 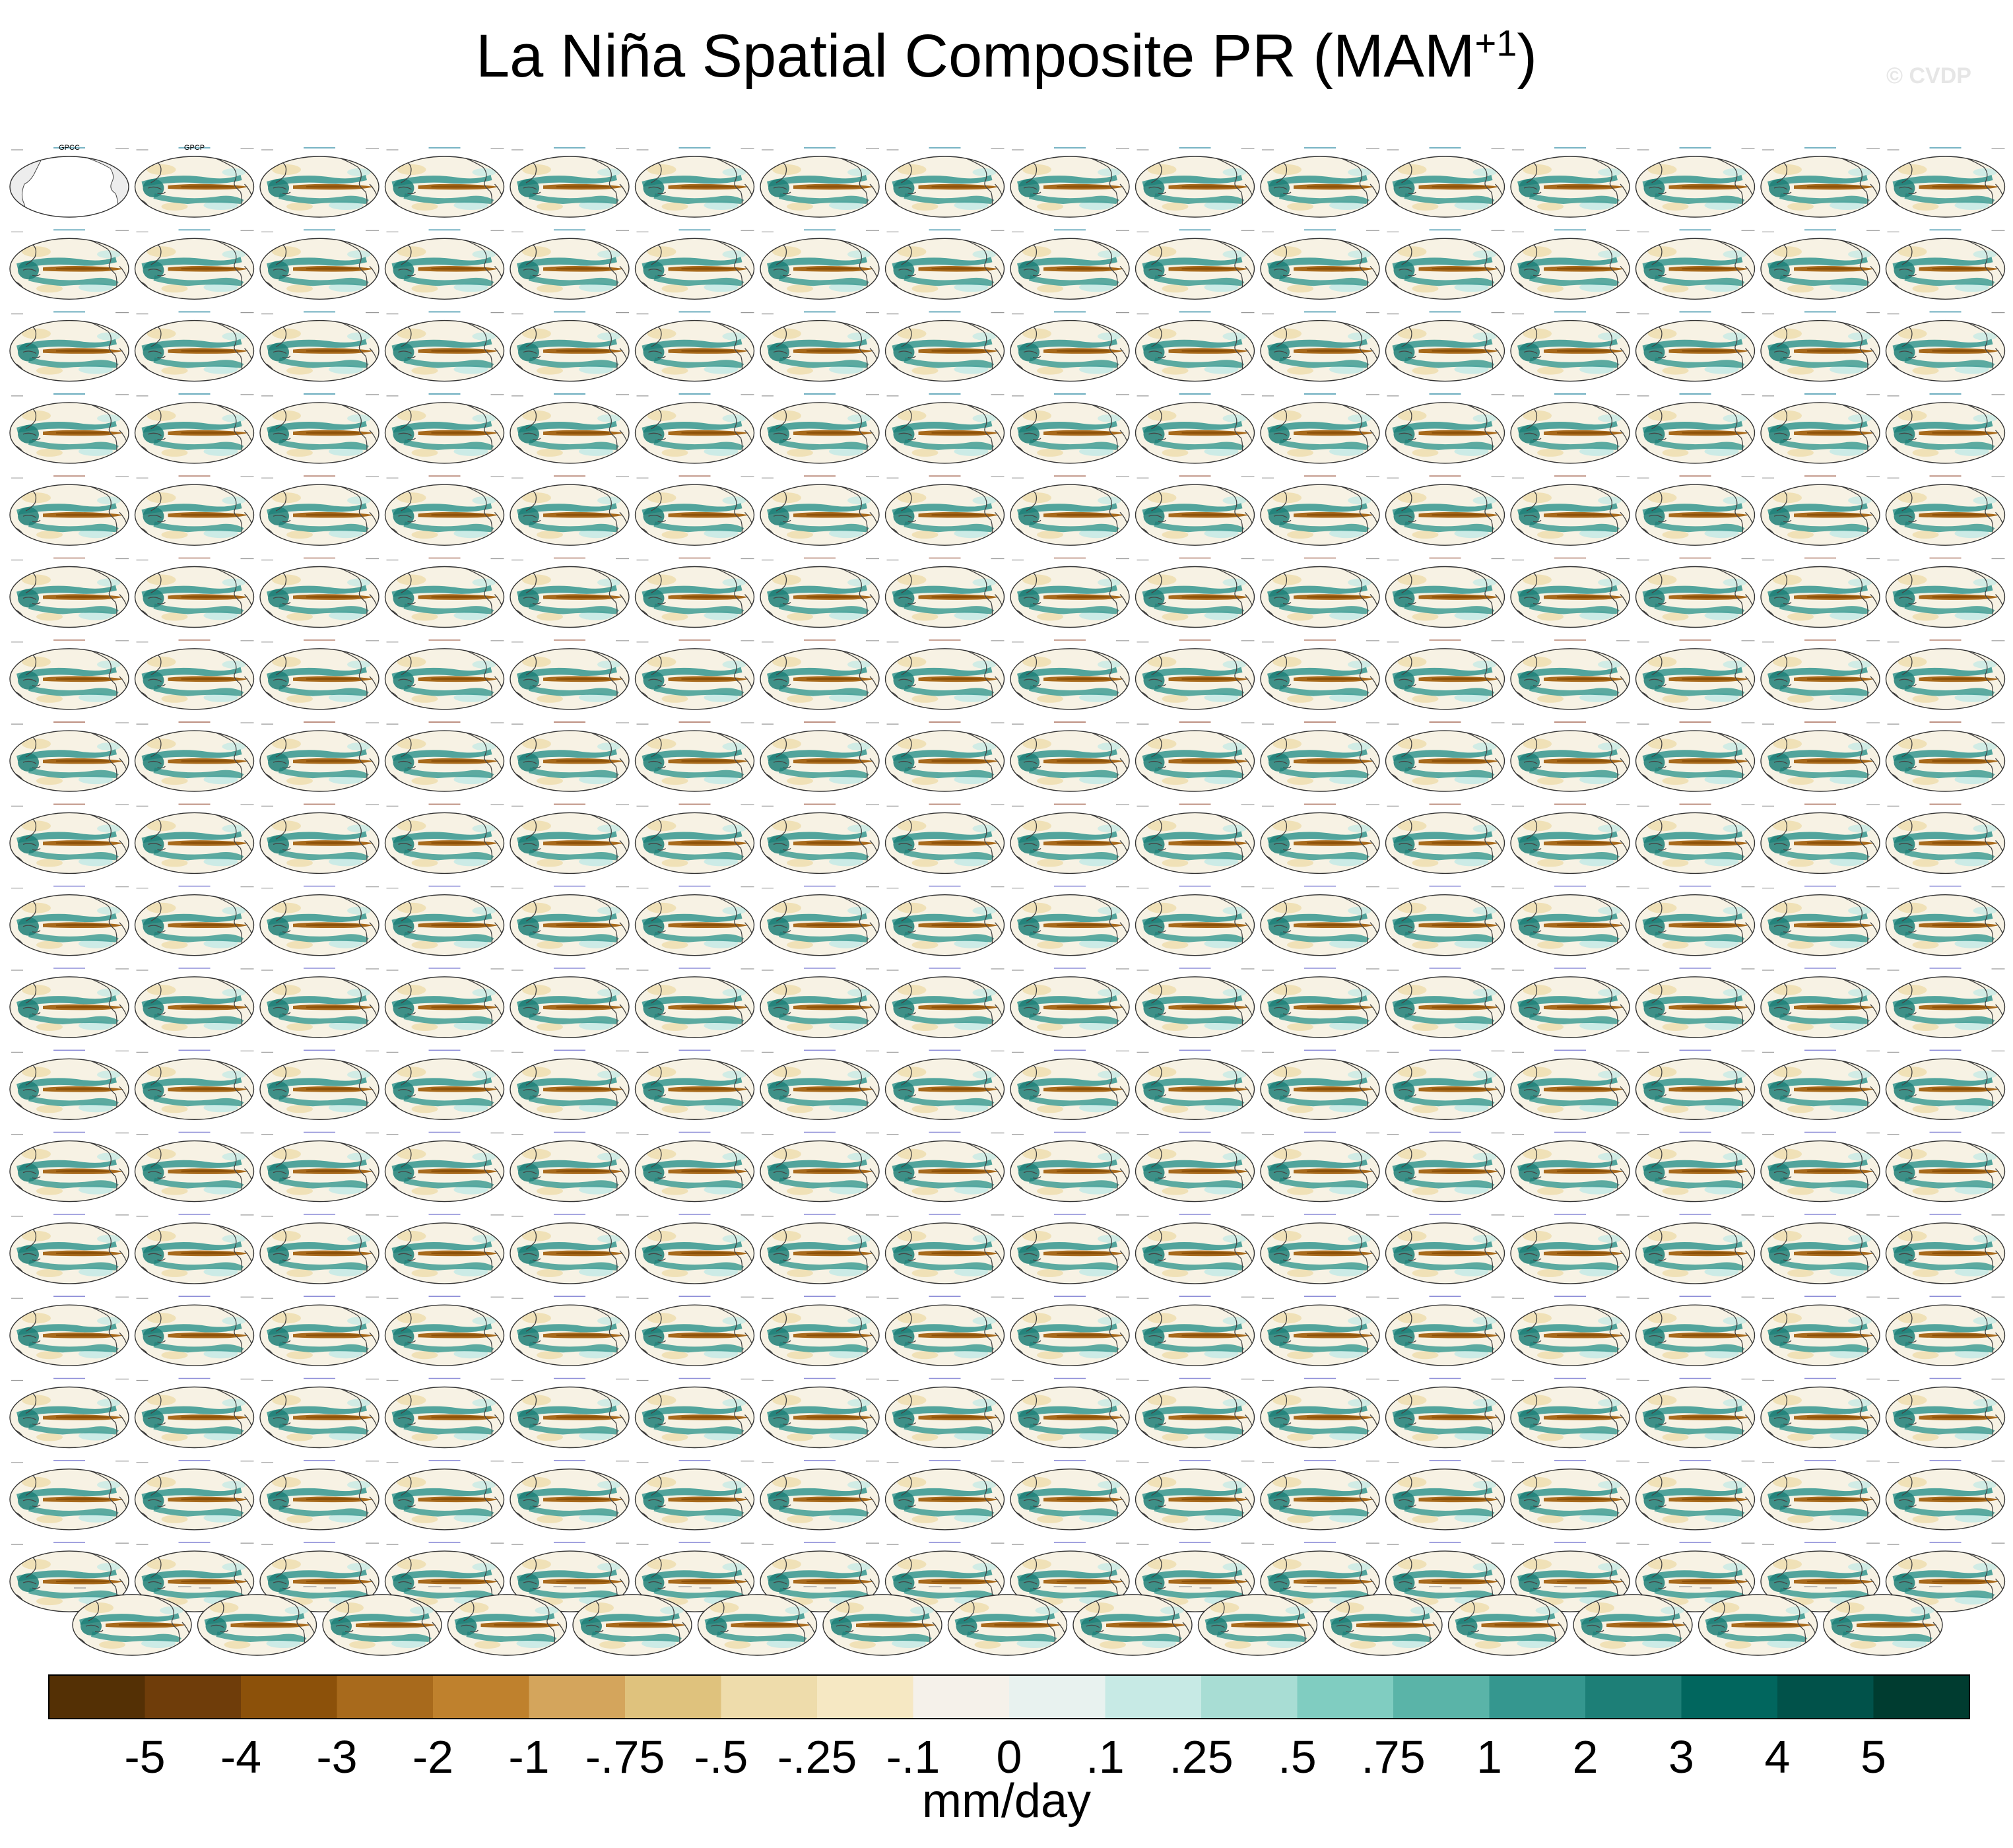 What do you see at coordinates (1527, 56) in the screenshot?
I see `title-close: )` at bounding box center [1527, 56].